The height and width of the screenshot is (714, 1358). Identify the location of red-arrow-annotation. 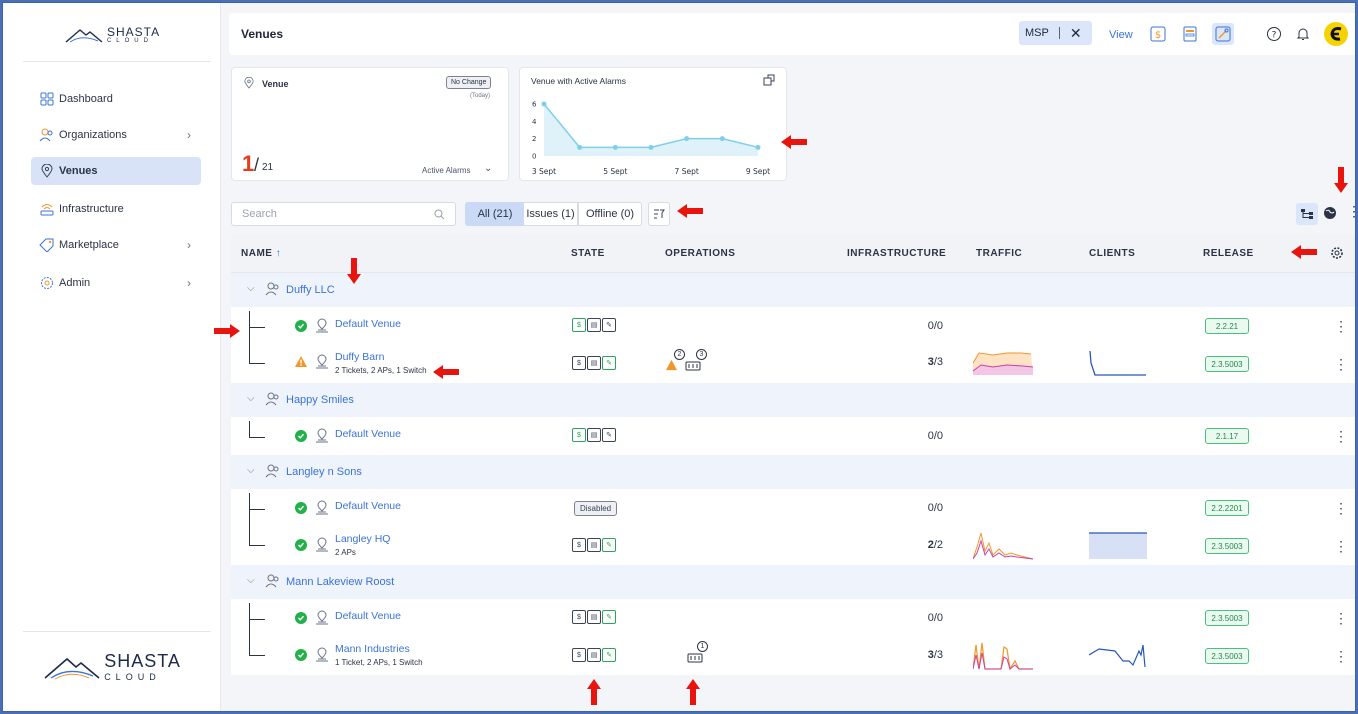
(1341, 180).